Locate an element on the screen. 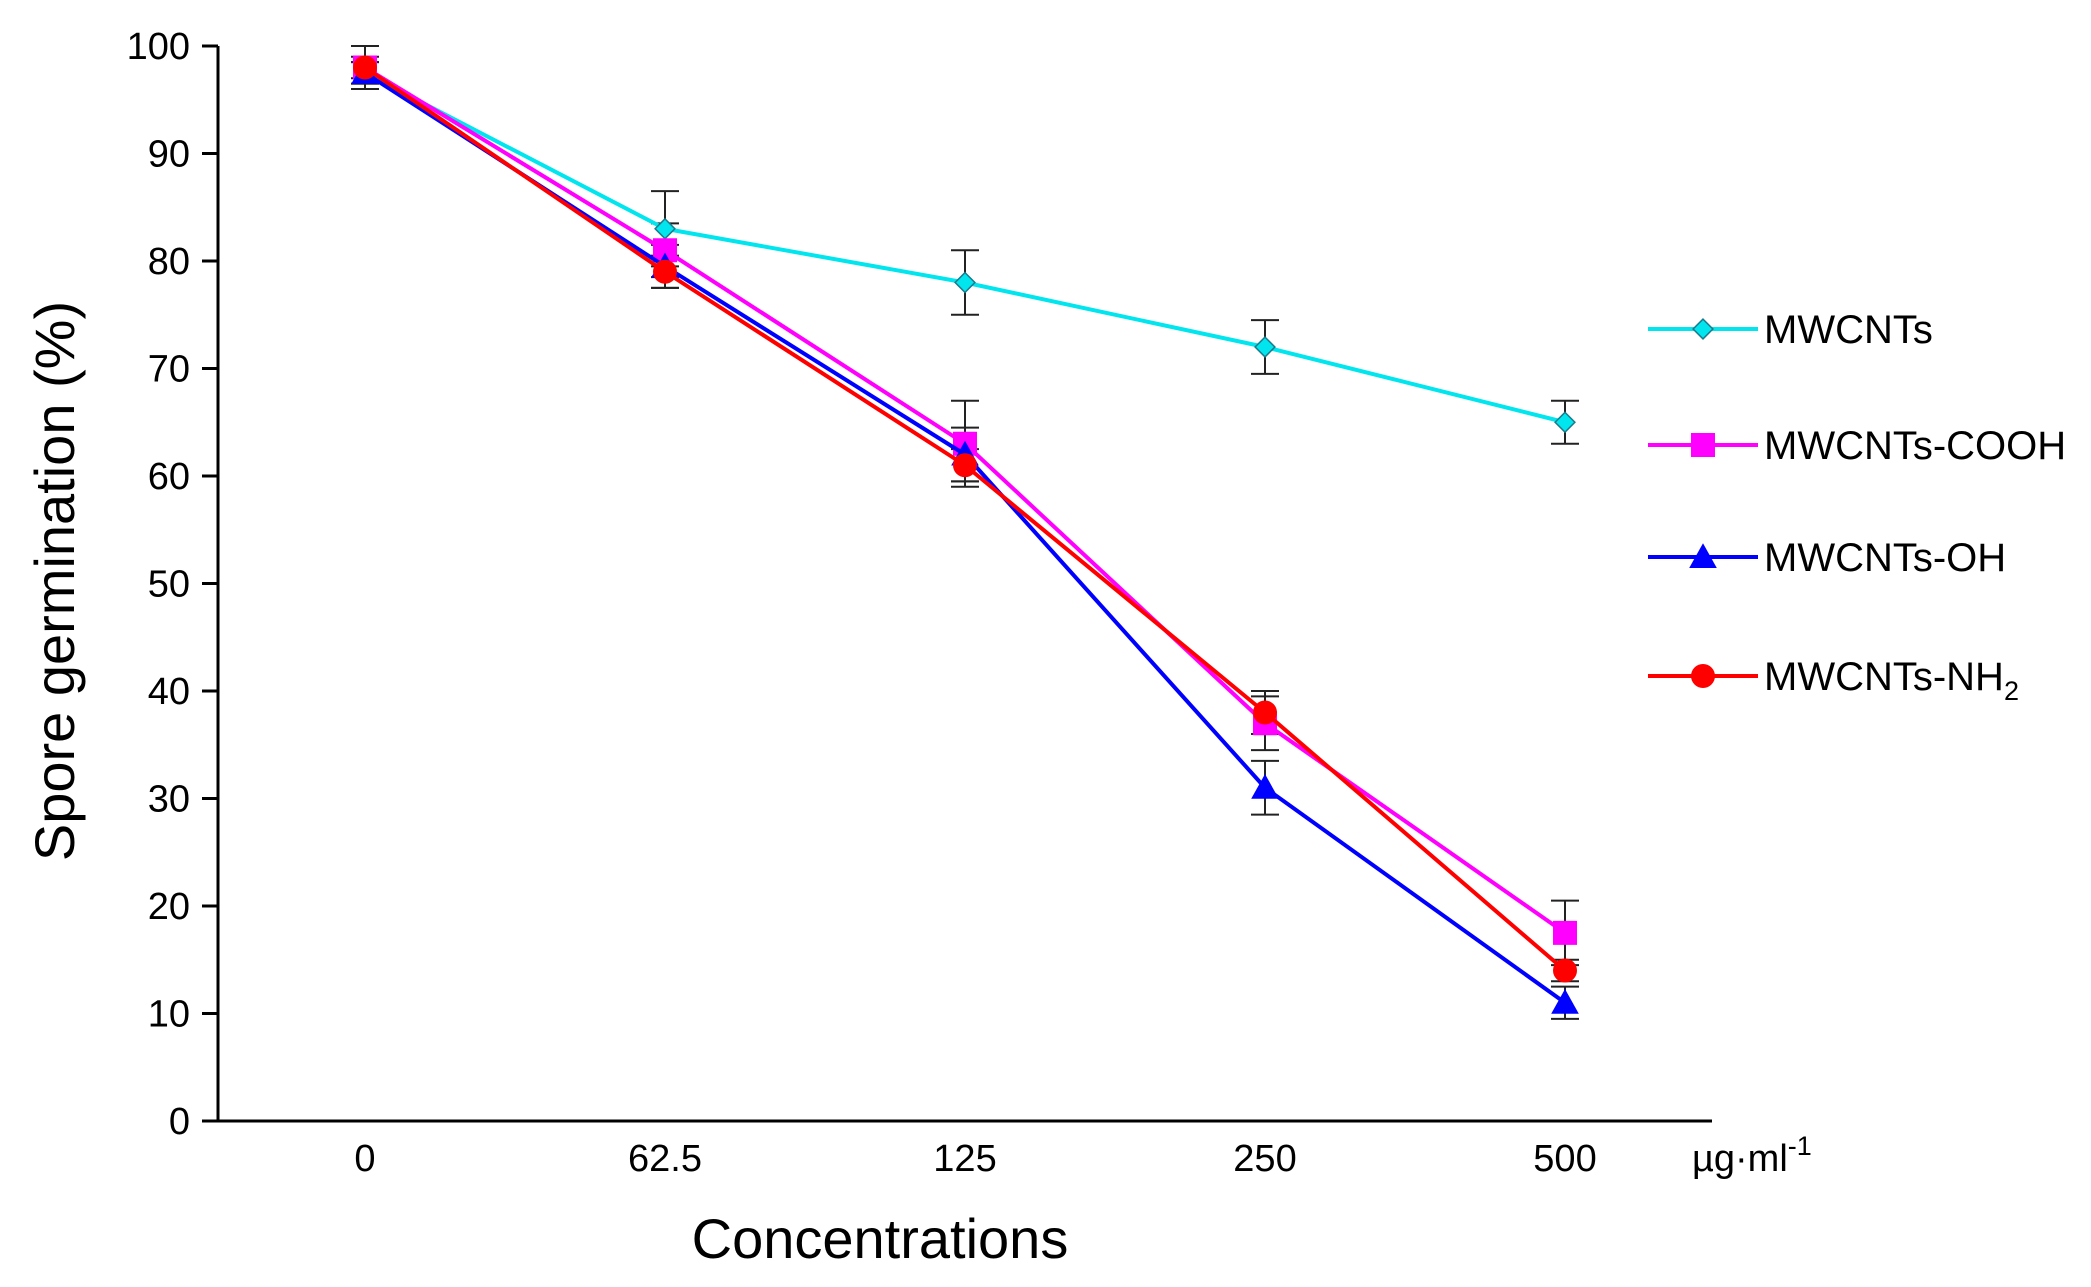 This screenshot has height=1287, width=2091. legend-label-subscript: 2 is located at coordinates (2011, 691).